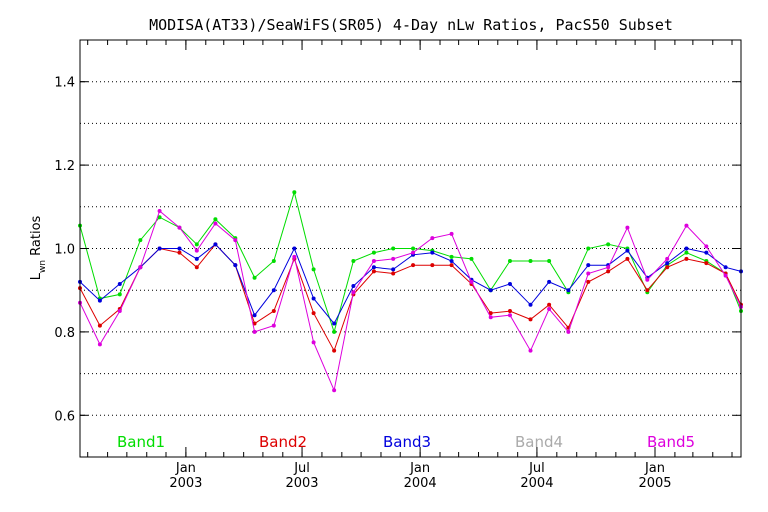  What do you see at coordinates (64, 166) in the screenshot?
I see `y-tick-label: 1.2` at bounding box center [64, 166].